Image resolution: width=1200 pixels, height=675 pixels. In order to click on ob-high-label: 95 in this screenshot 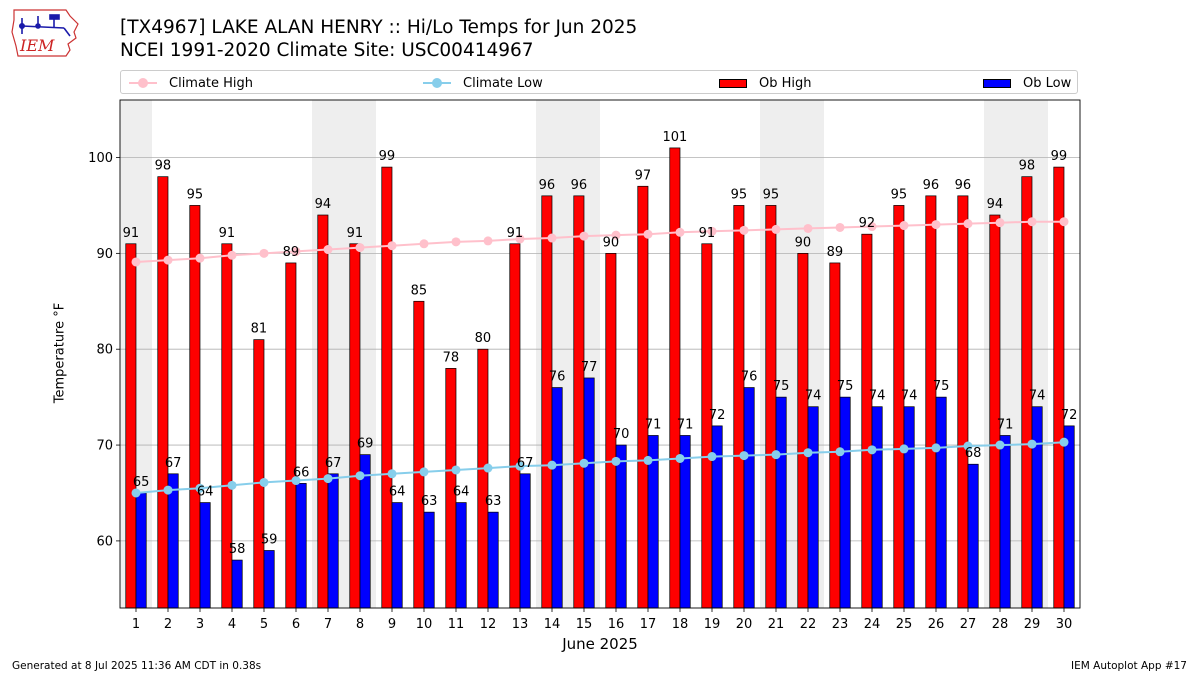, I will do `click(739, 194)`.